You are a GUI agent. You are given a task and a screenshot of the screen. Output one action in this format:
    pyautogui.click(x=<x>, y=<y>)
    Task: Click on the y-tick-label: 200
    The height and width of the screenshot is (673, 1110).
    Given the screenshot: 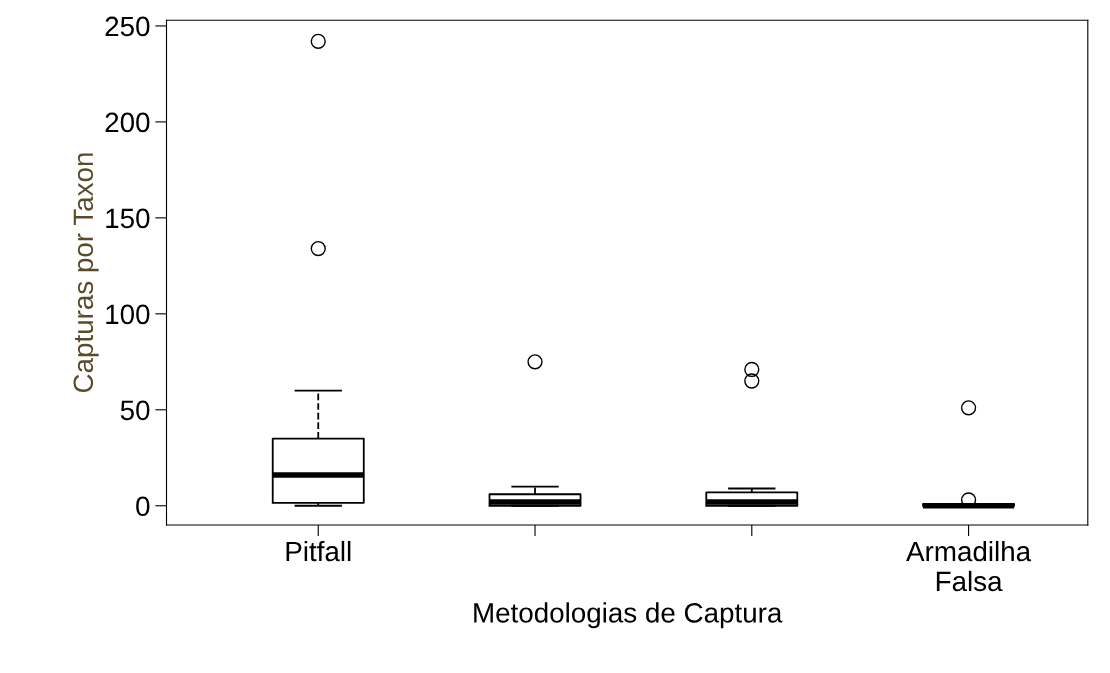 What is the action you would take?
    pyautogui.click(x=127, y=122)
    